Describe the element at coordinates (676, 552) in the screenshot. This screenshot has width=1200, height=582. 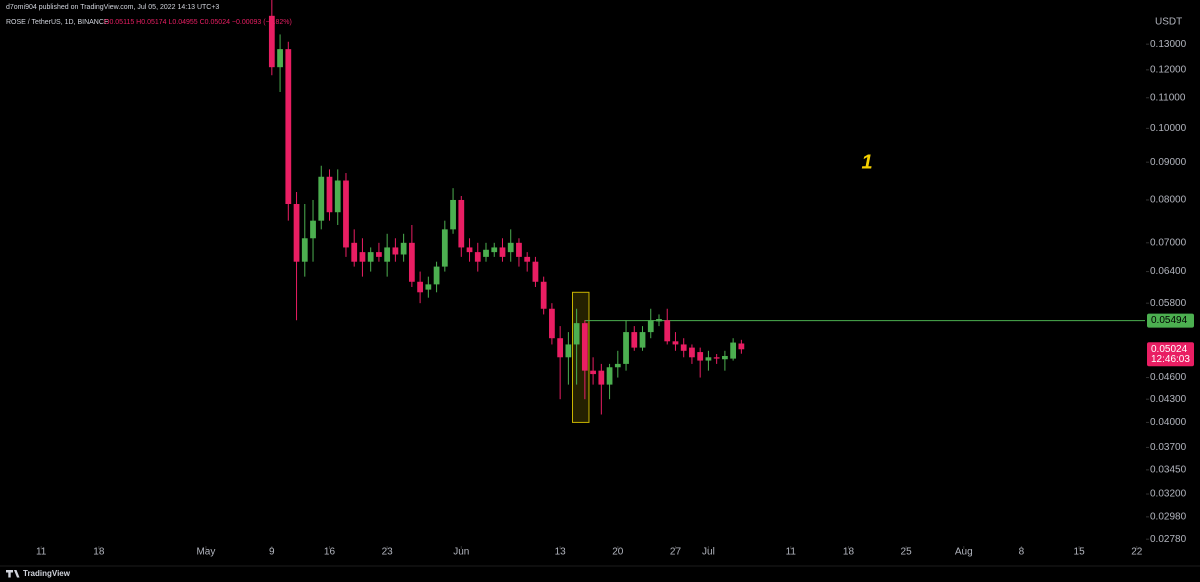
I see `x-tick-label: 27` at that location.